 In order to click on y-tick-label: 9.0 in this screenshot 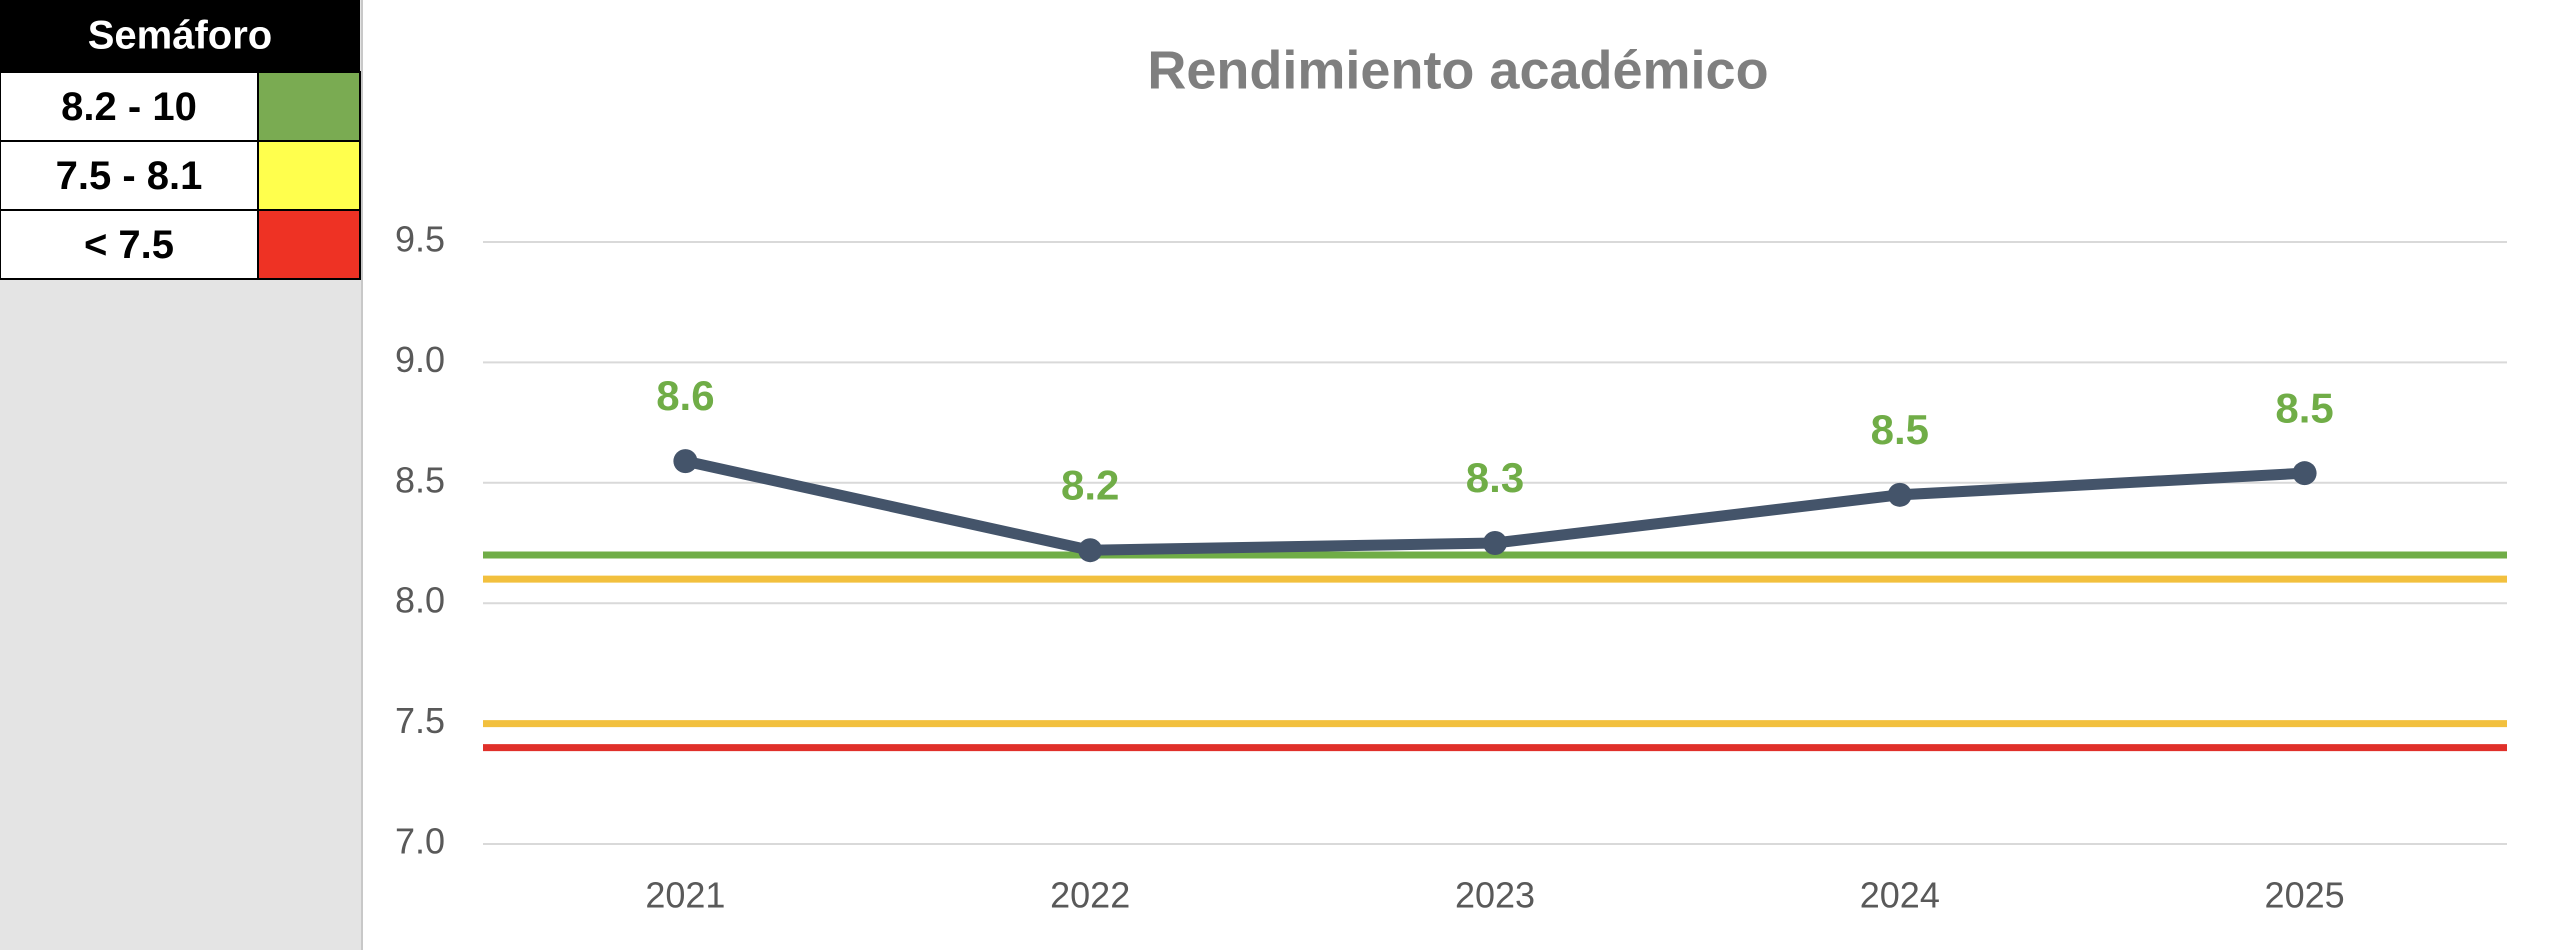, I will do `click(420, 359)`.